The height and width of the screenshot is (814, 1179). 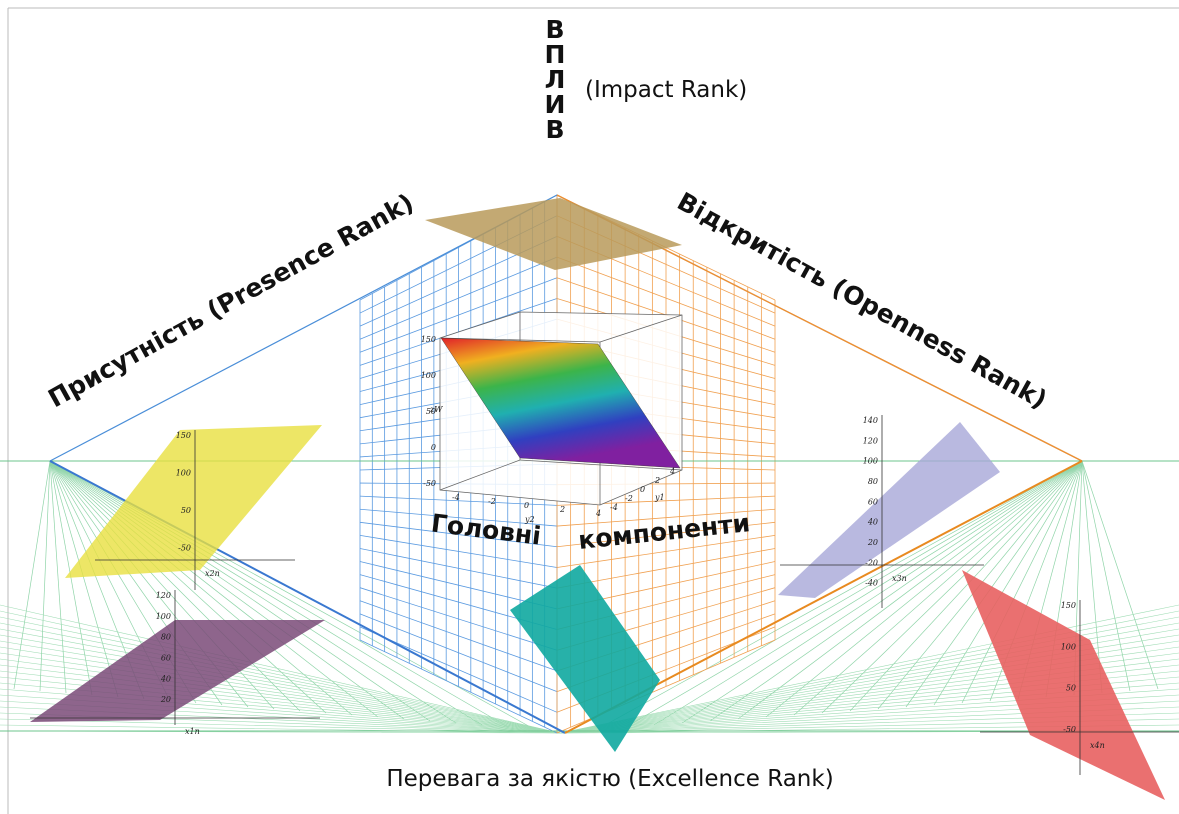 I want to click on mini-tick-label: -50, so click(x=184, y=548).